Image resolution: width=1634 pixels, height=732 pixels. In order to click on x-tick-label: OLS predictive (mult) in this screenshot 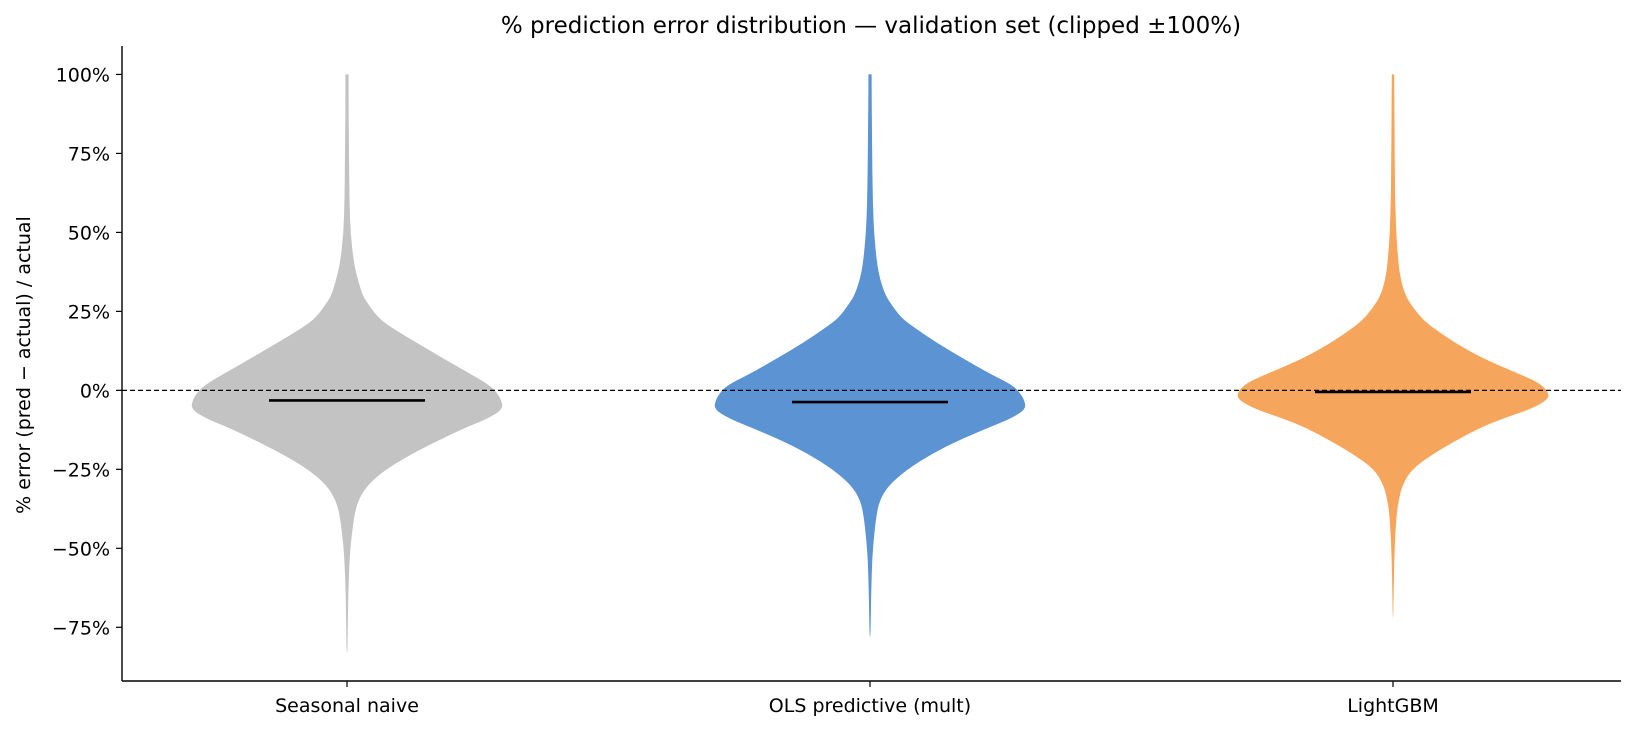, I will do `click(870, 706)`.